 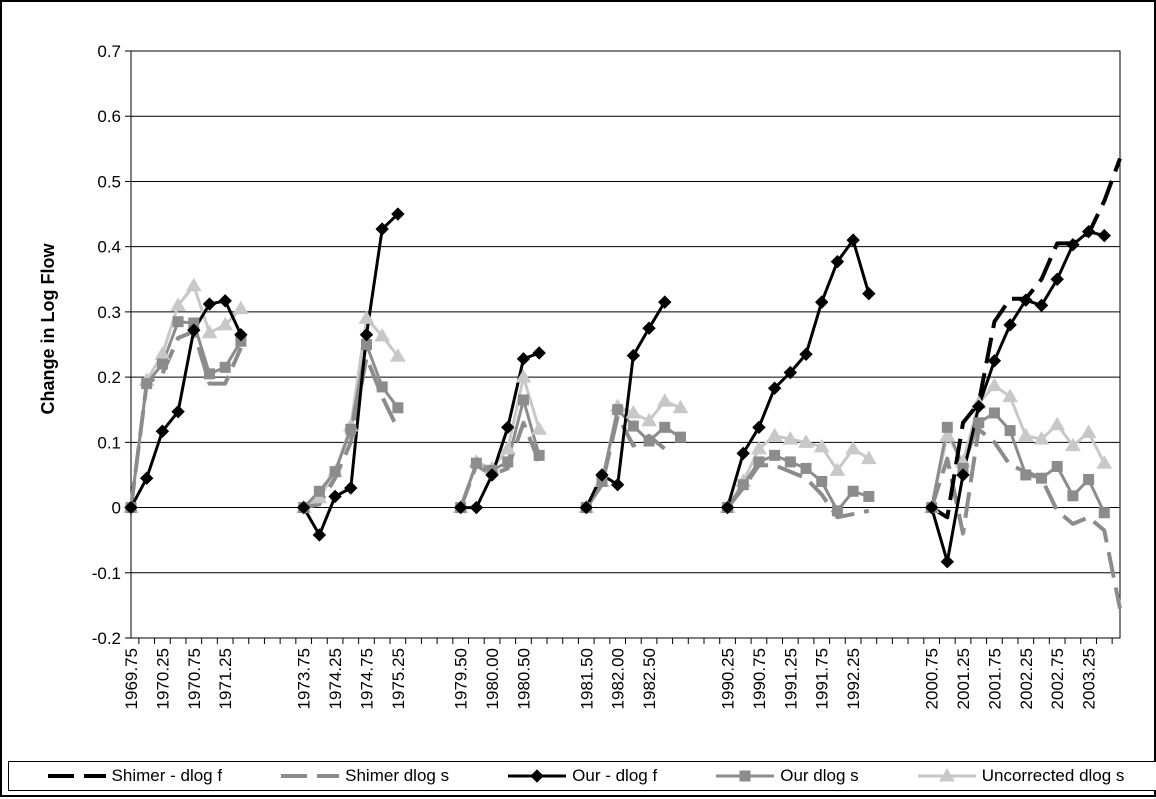 I want to click on y-tick-label: 0.6, so click(x=109, y=116).